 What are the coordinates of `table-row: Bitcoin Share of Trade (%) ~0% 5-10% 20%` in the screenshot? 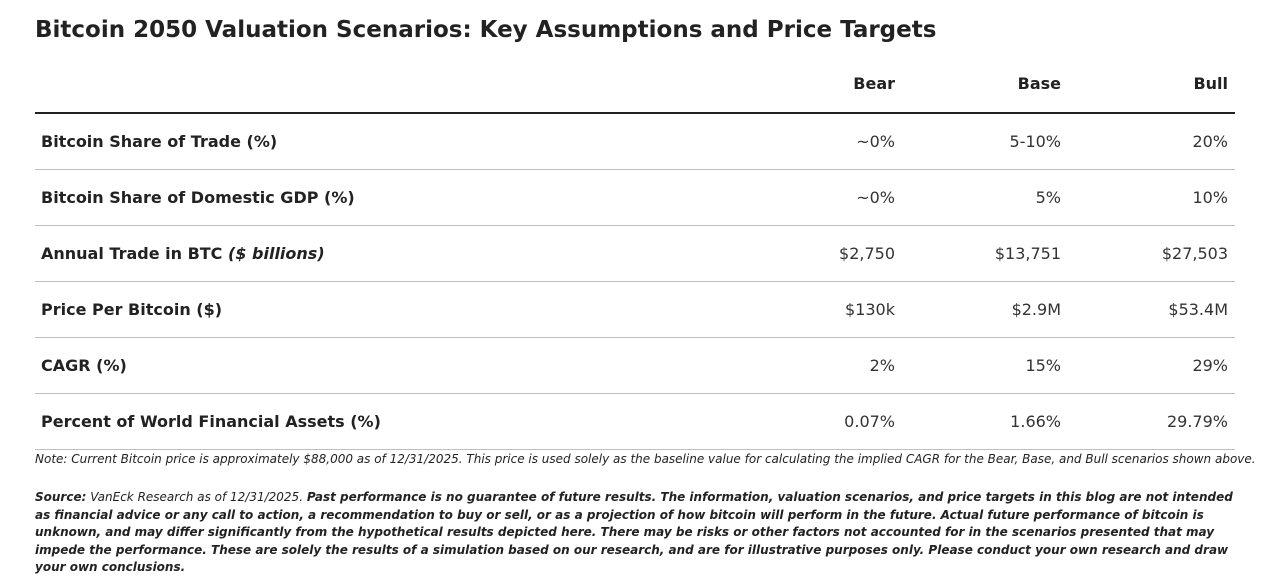 It's located at (635, 142).